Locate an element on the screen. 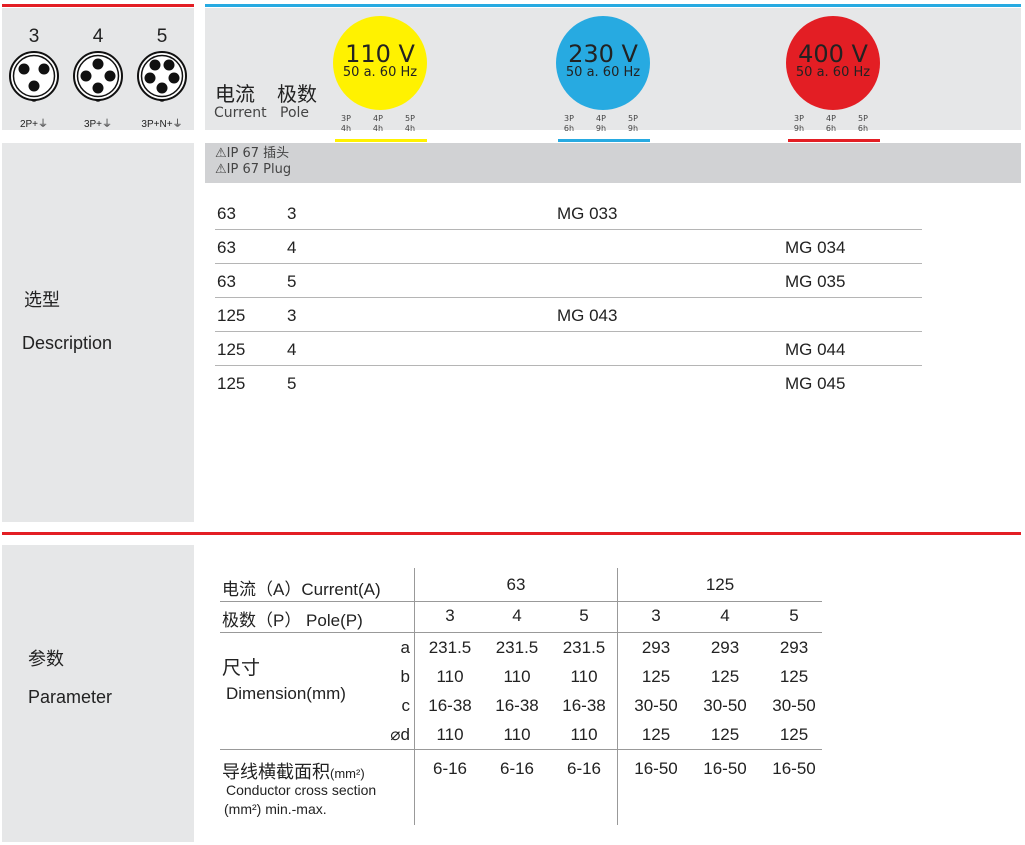  pole-hour-label: 3P 4h is located at coordinates (346, 123).